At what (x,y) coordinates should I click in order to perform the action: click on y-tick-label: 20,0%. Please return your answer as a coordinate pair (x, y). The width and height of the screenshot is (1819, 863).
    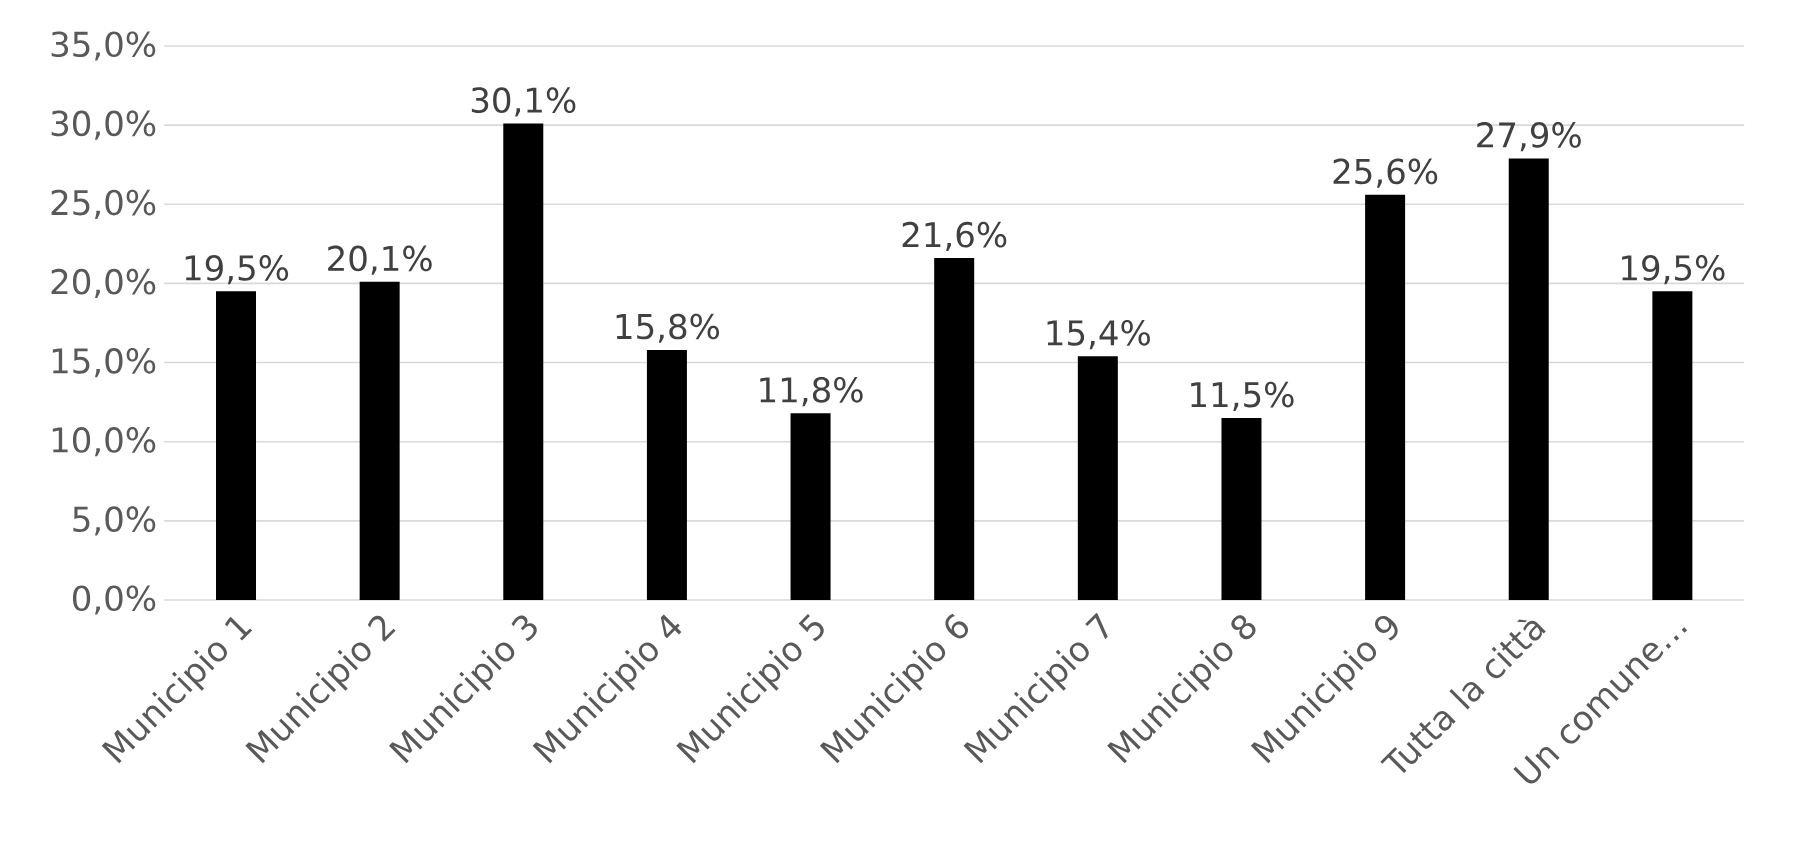
    Looking at the image, I should click on (103, 283).